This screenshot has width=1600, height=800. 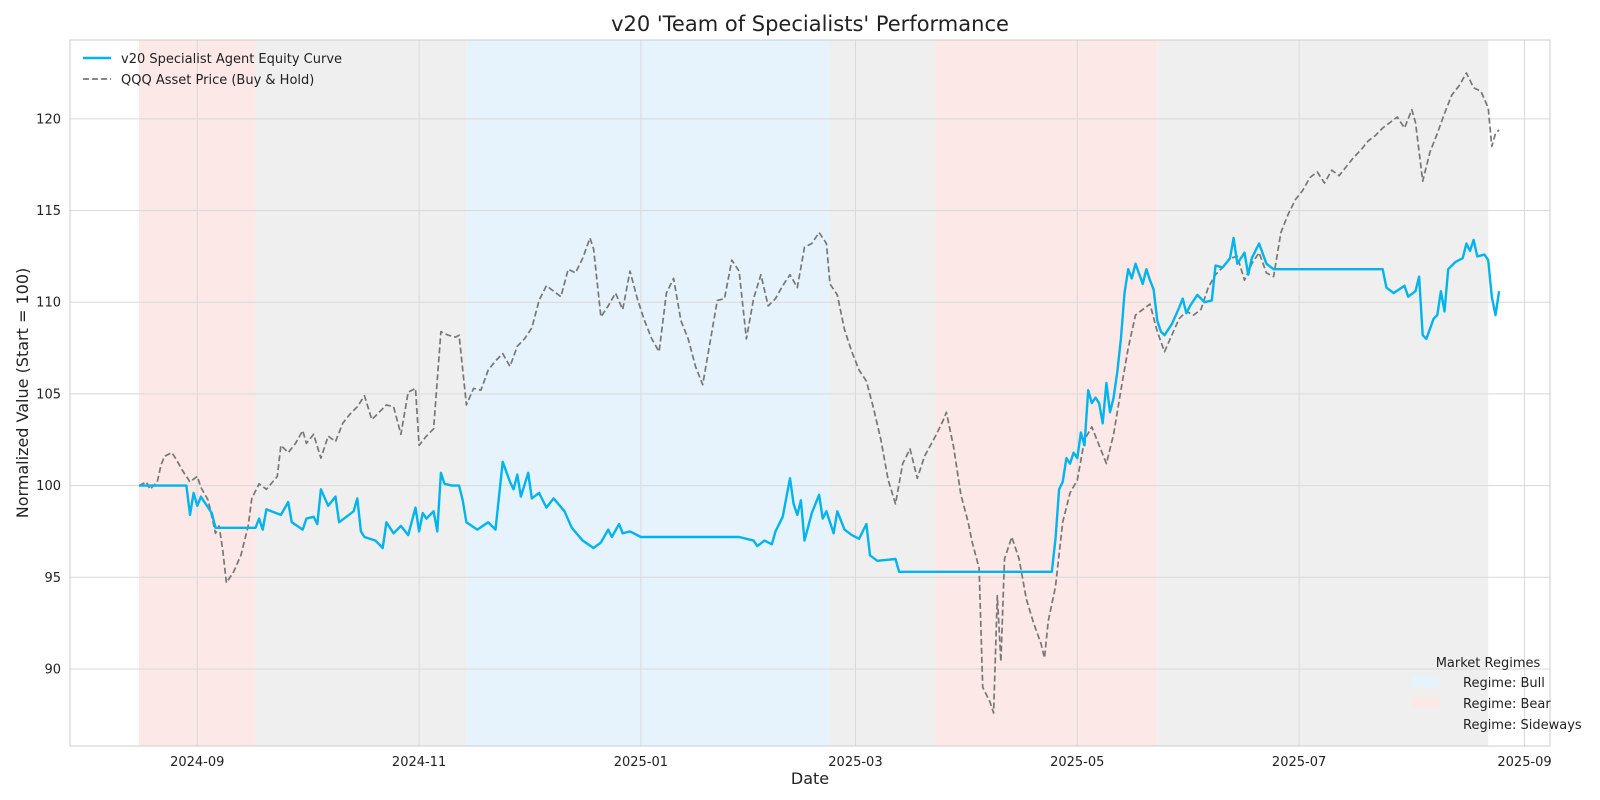 I want to click on y-tick-label: 105, so click(x=48, y=394).